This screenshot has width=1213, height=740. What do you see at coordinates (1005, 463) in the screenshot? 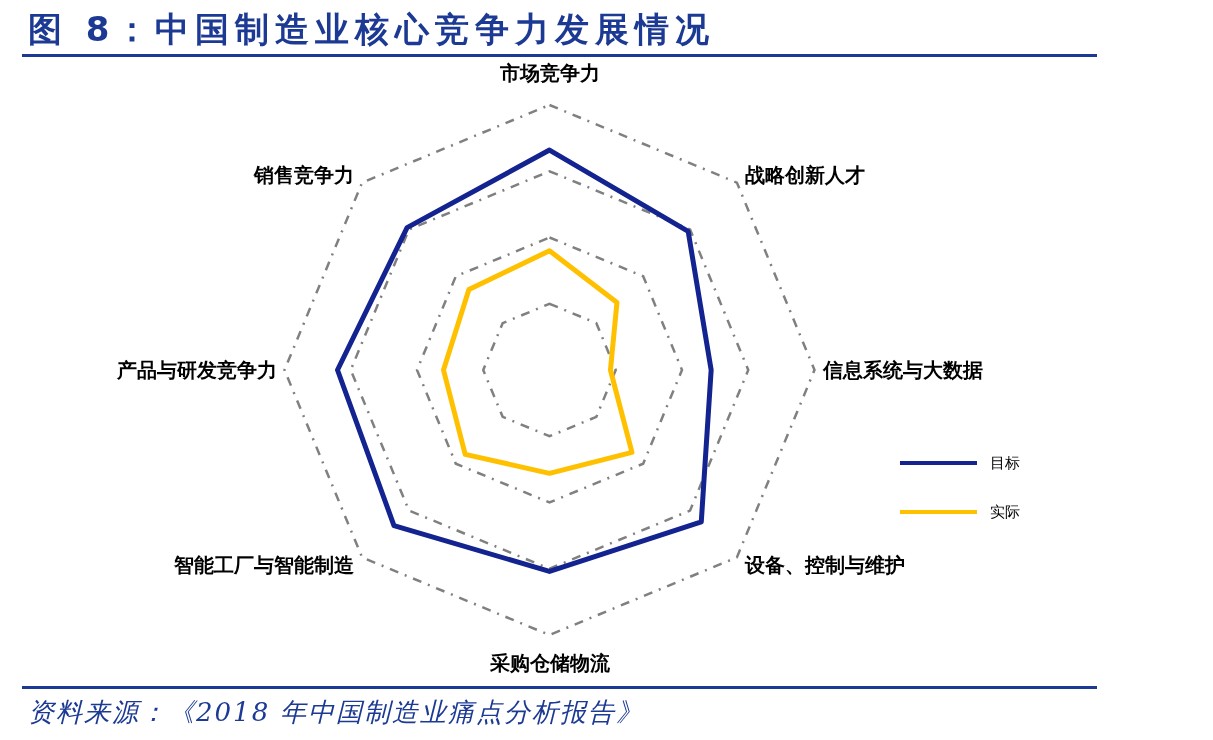
I see `text: 目标` at bounding box center [1005, 463].